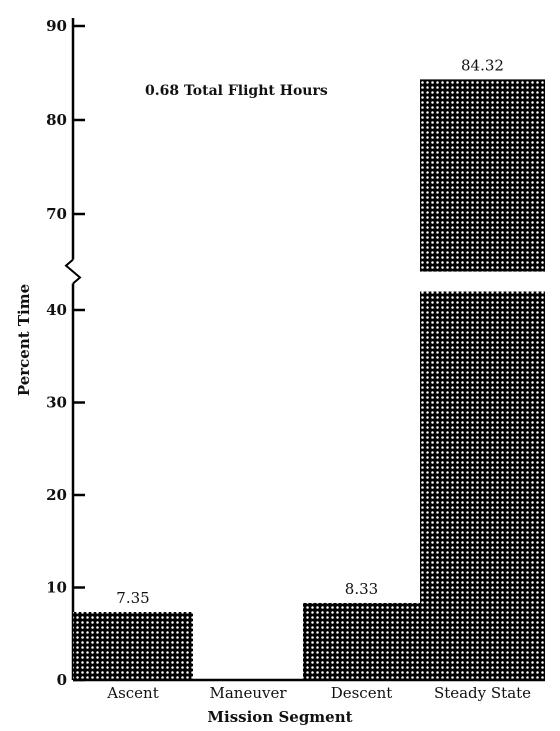 This screenshot has width=560, height=731. Describe the element at coordinates (62, 680) in the screenshot. I see `y-tick-label: 0` at that location.